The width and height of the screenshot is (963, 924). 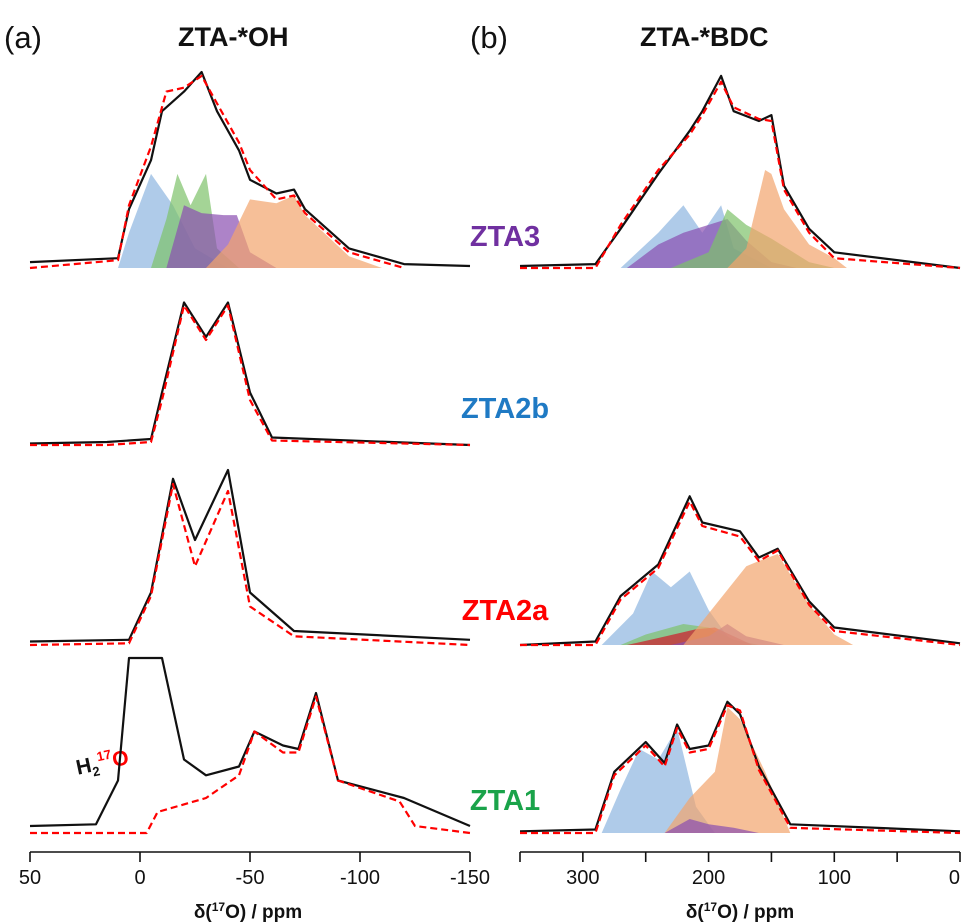 I want to click on simulated-spectrum-zta2a-b, so click(x=740, y=573).